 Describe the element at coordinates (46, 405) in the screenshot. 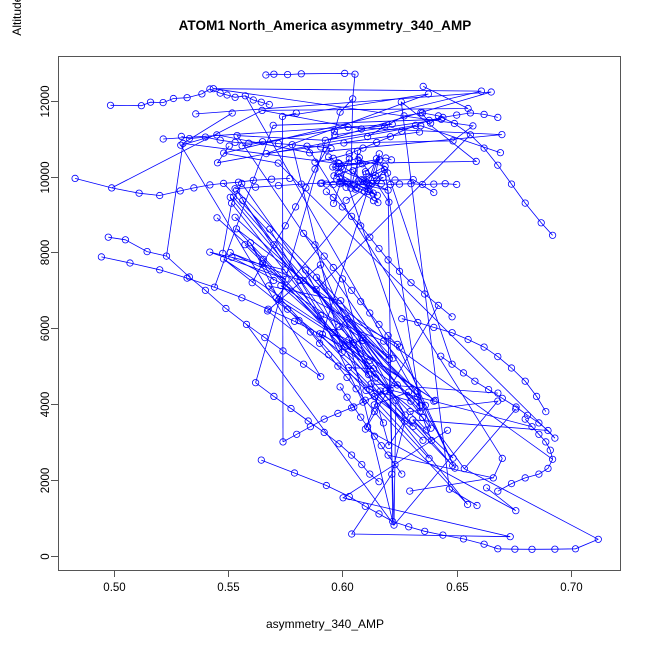

I see `y-tick-label: 4000` at that location.